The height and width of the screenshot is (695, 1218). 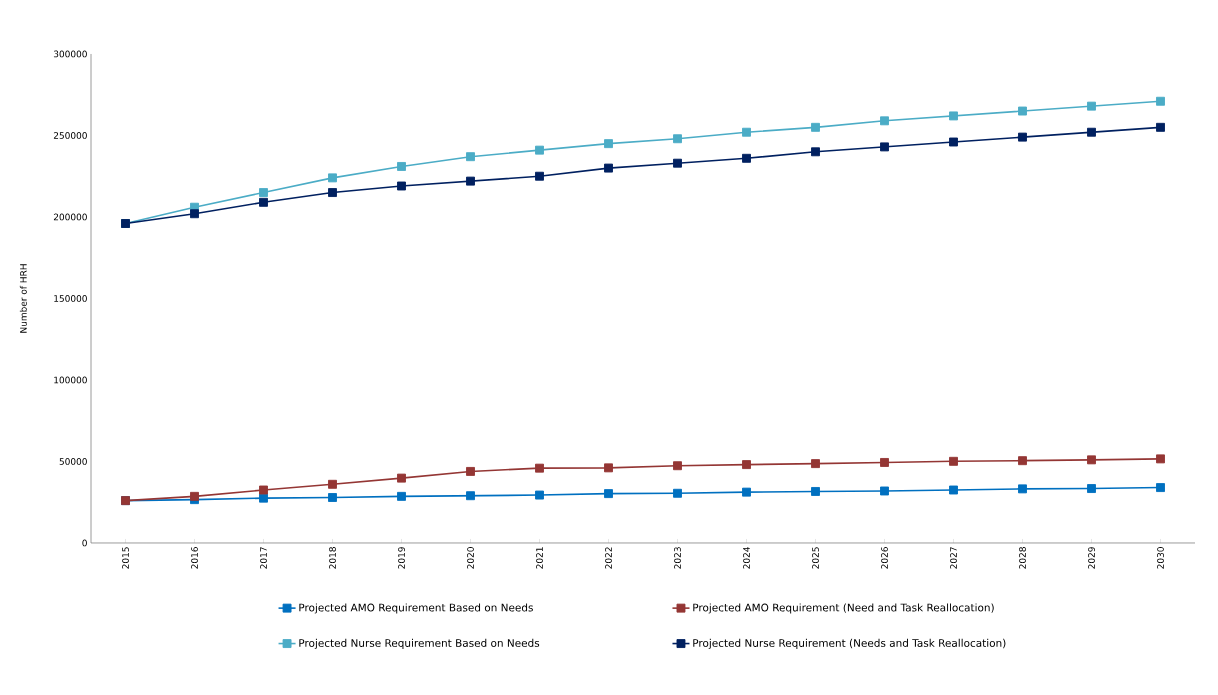 I want to click on x-tick-label: 2024, so click(x=746, y=558).